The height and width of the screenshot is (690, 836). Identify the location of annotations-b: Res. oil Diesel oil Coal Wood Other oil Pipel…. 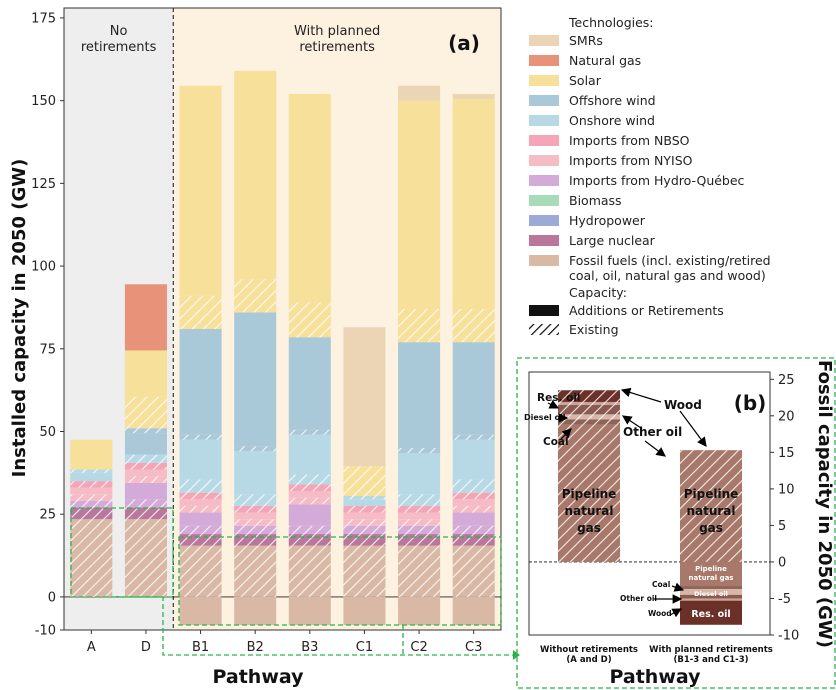
(631, 503).